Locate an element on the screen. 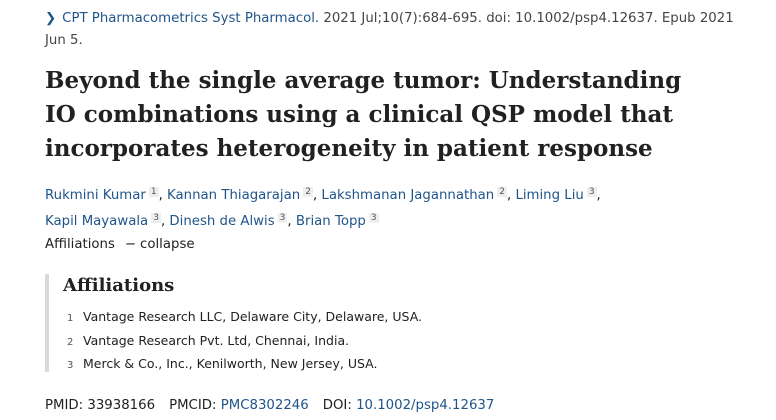  collapse-label: collapse is located at coordinates (167, 244).